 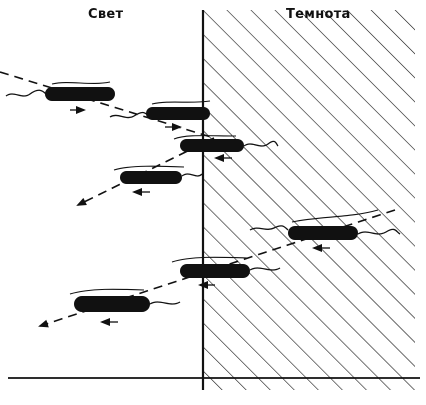 I want to click on trajectory-from-dark, so click(x=300, y=241).